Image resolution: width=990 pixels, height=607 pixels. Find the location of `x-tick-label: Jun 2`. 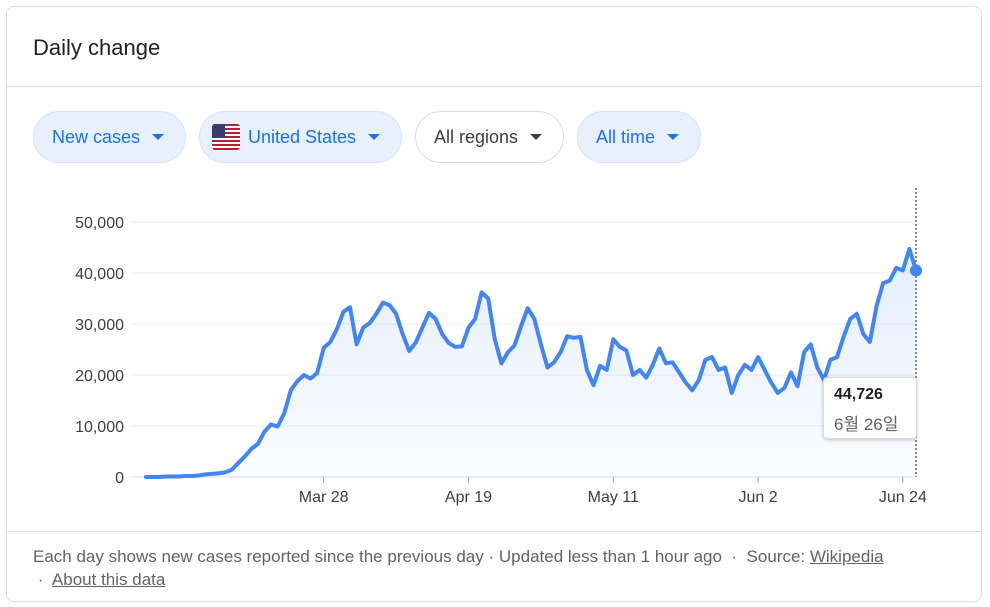

x-tick-label: Jun 2 is located at coordinates (757, 497).